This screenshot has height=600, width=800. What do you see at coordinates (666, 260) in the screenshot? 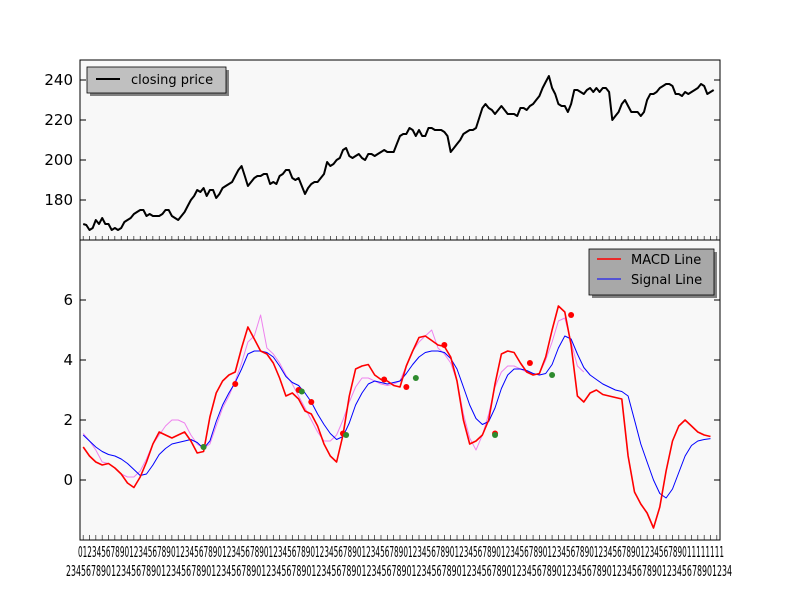
I see `macd-legend-label: MACD Line` at bounding box center [666, 260].